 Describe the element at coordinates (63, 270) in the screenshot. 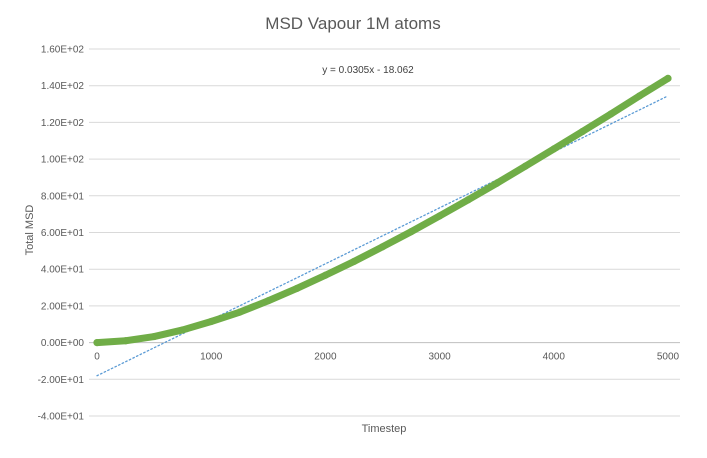

I see `y-tick-label: 4.00E+01` at that location.